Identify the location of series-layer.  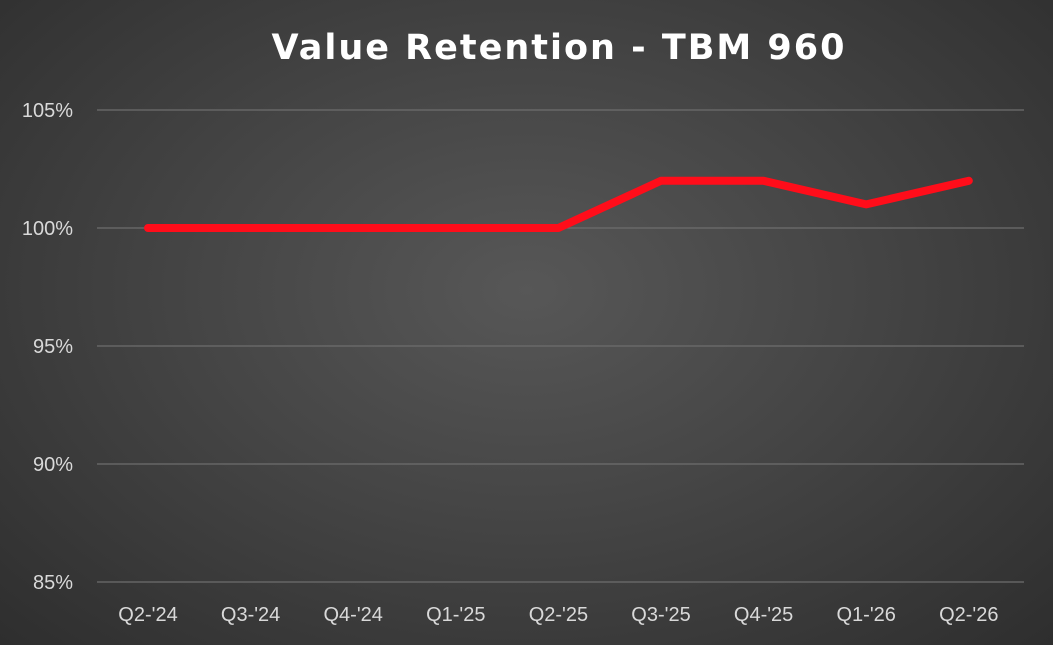
(558, 204).